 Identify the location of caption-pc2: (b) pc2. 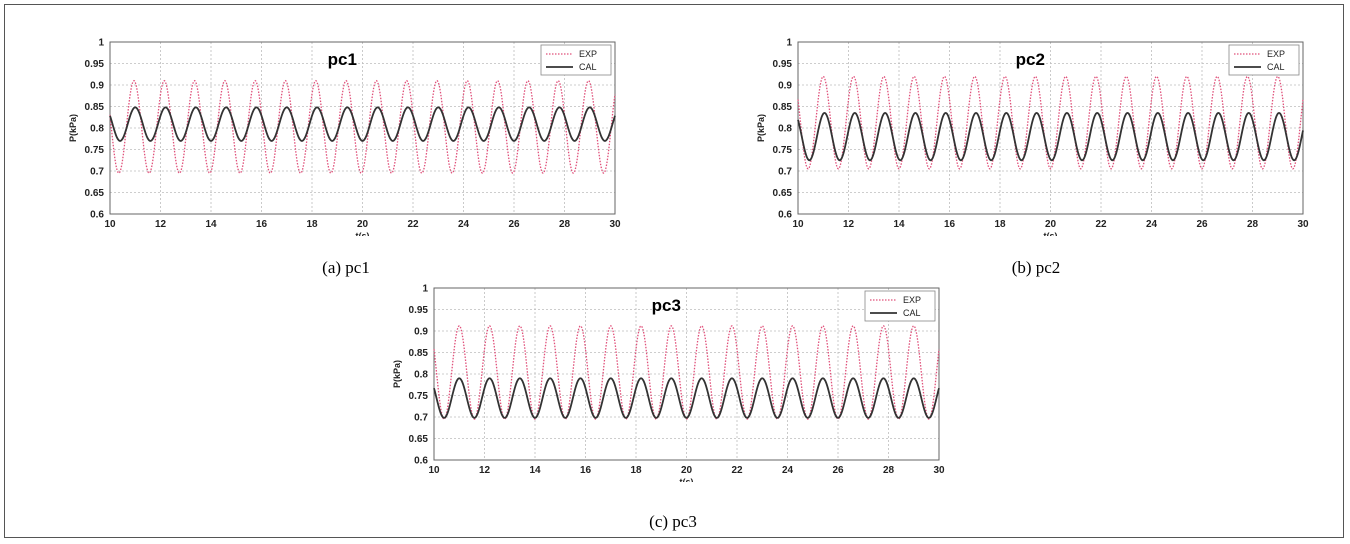
(1036, 267).